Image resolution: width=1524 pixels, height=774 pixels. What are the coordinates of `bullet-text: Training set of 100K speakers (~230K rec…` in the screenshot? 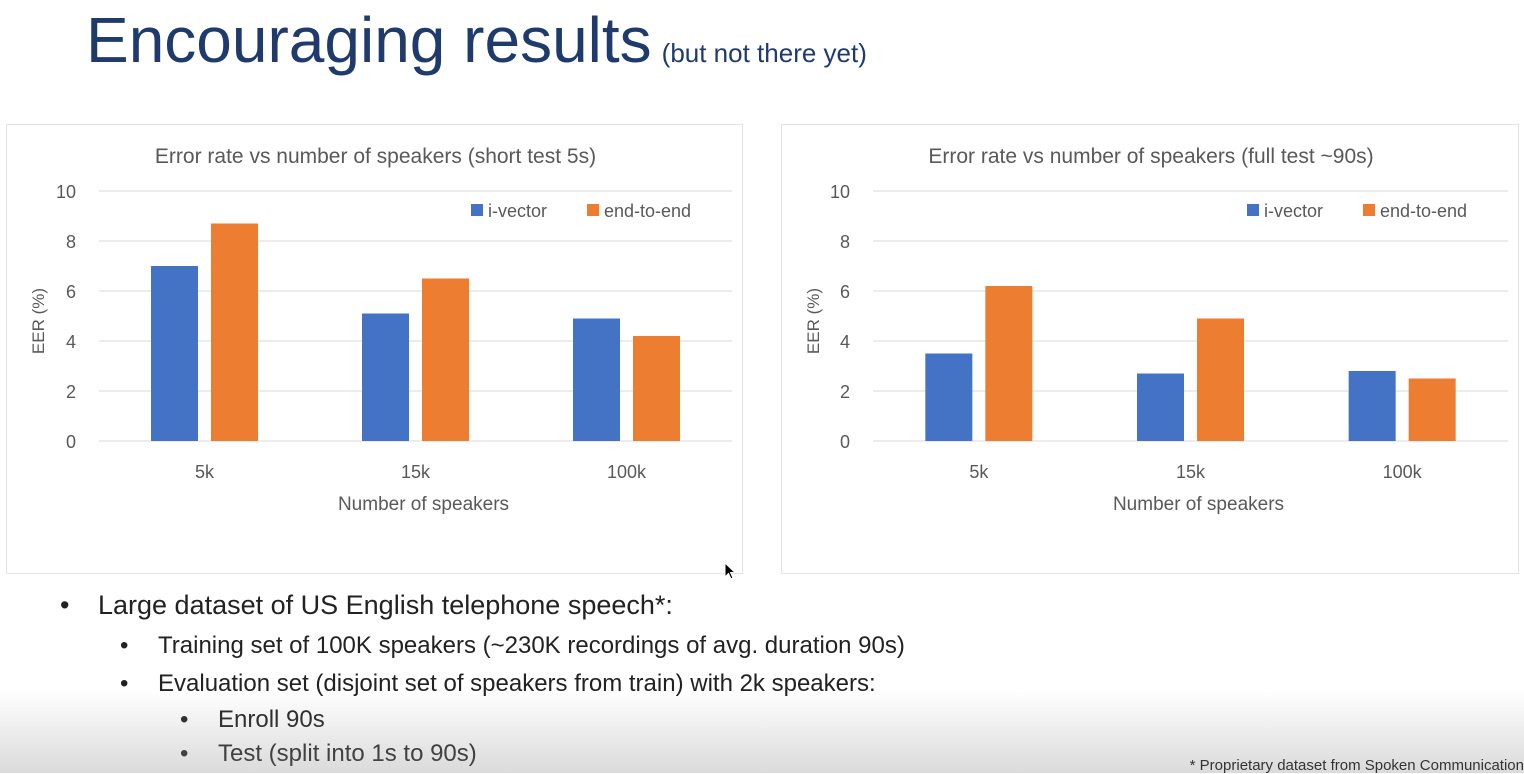 It's located at (531, 645).